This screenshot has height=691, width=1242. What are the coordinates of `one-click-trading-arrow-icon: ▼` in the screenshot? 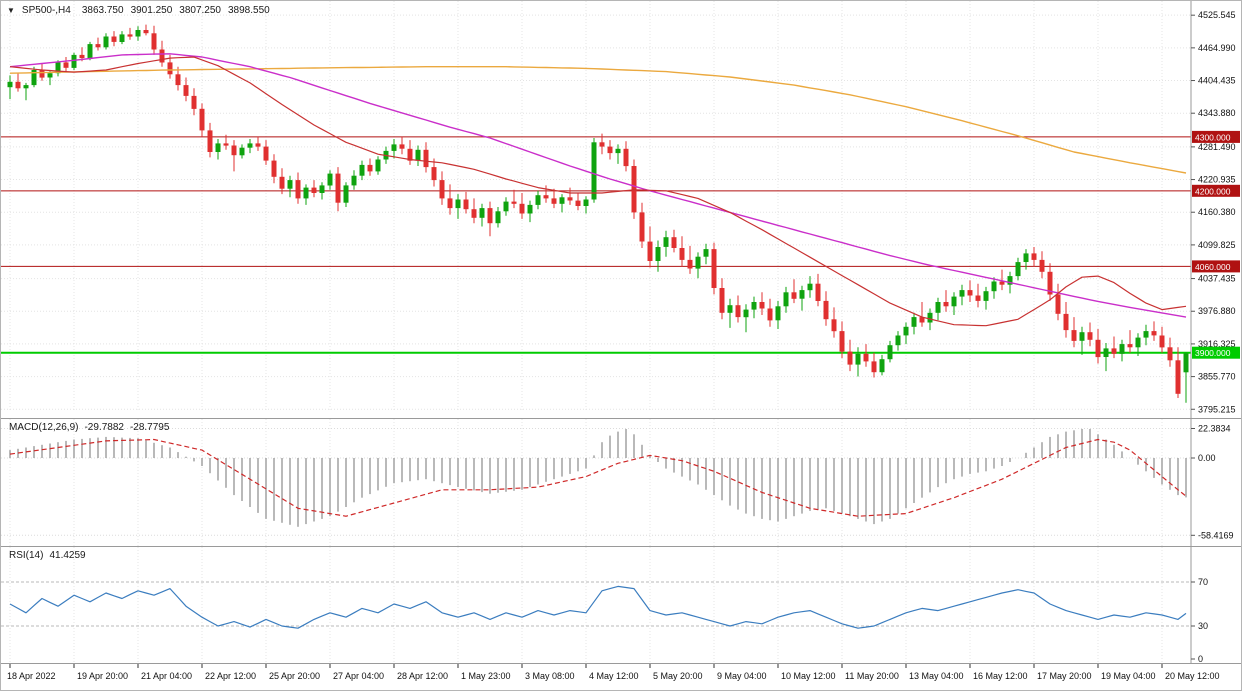 It's located at (11, 10).